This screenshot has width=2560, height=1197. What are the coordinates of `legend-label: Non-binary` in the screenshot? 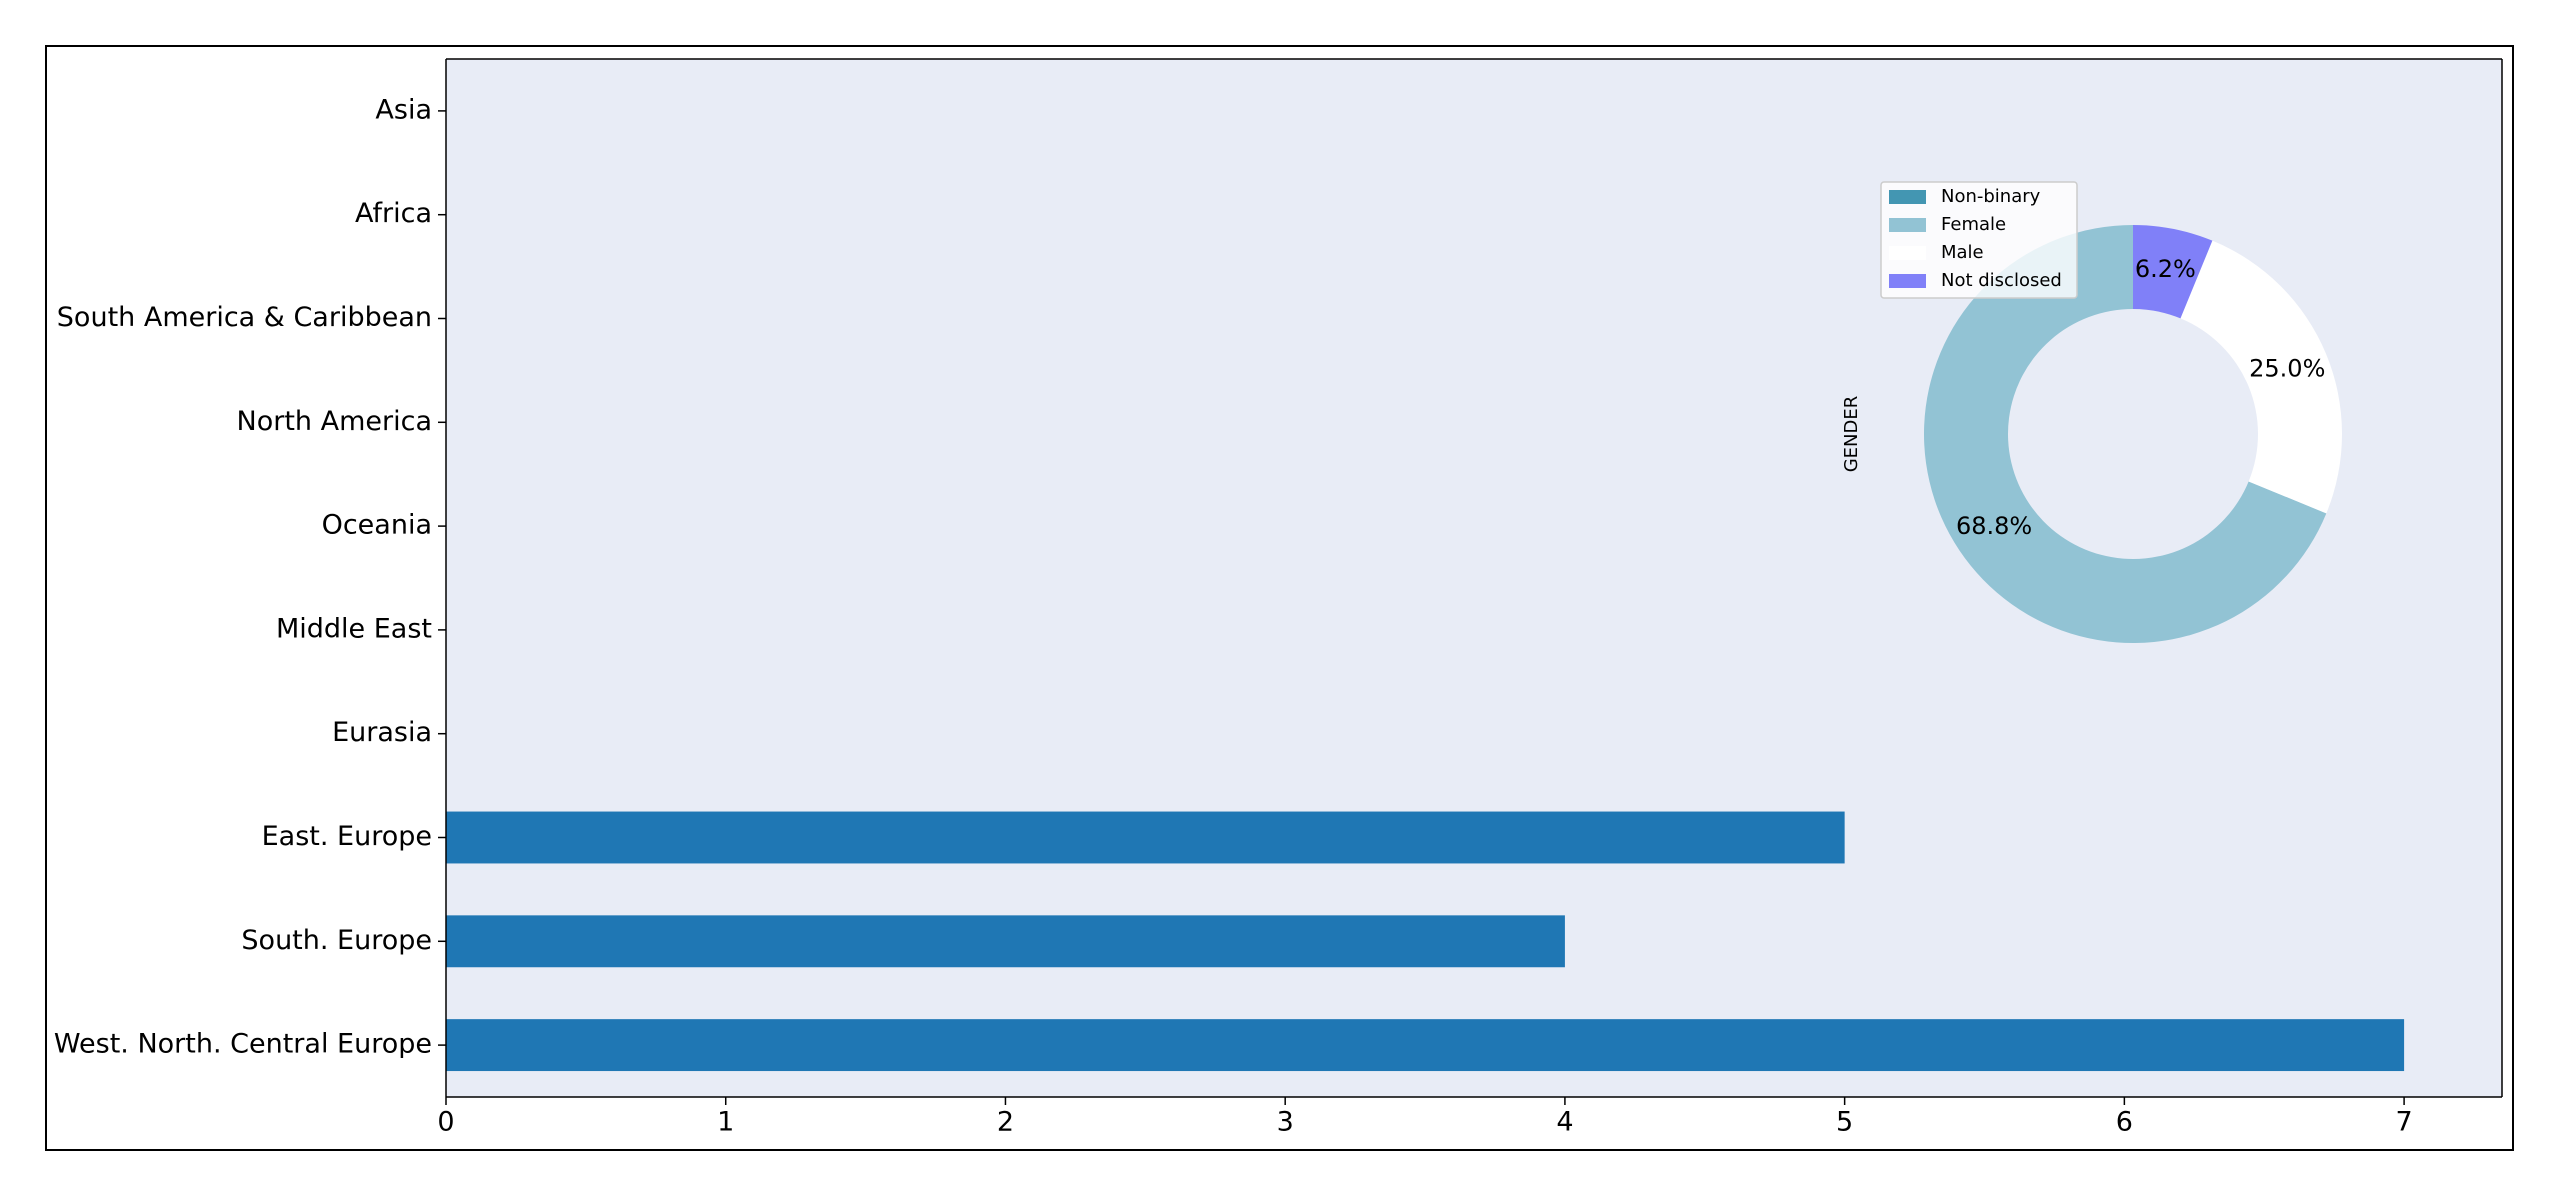 It's located at (1991, 196).